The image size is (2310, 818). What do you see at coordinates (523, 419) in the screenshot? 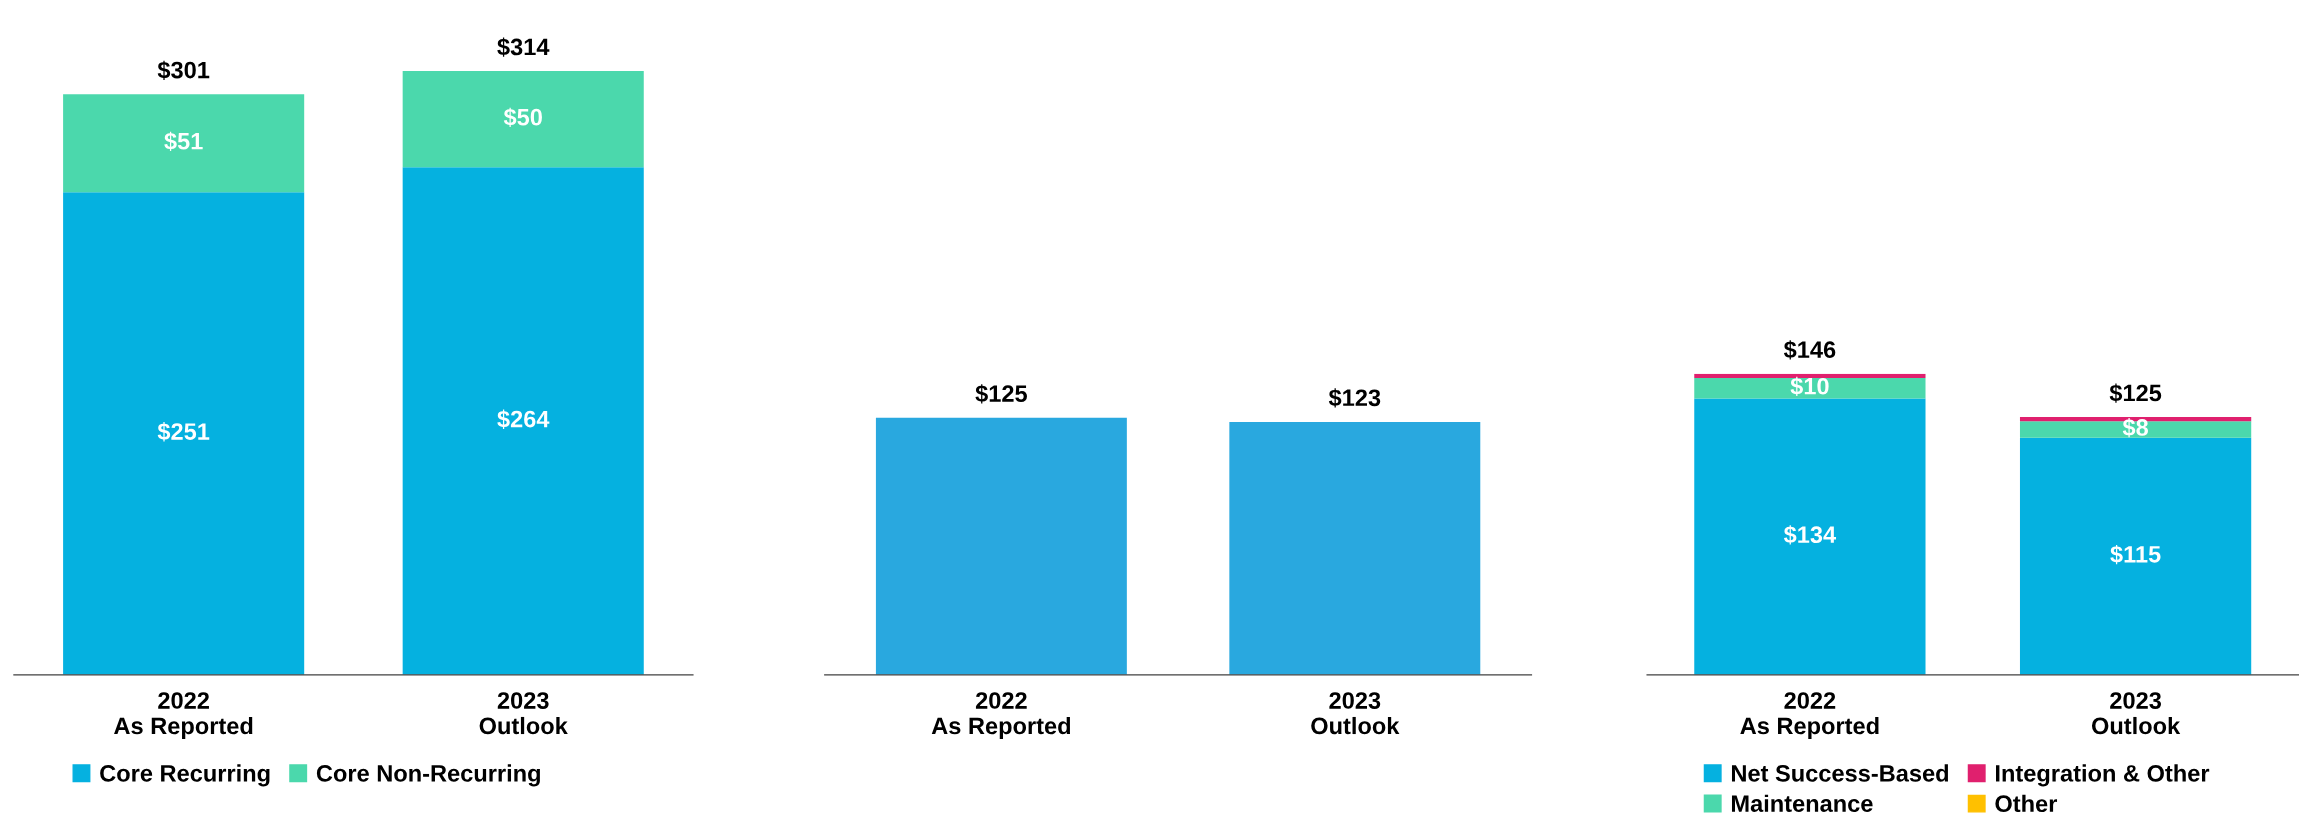
I see `data-label: $264` at bounding box center [523, 419].